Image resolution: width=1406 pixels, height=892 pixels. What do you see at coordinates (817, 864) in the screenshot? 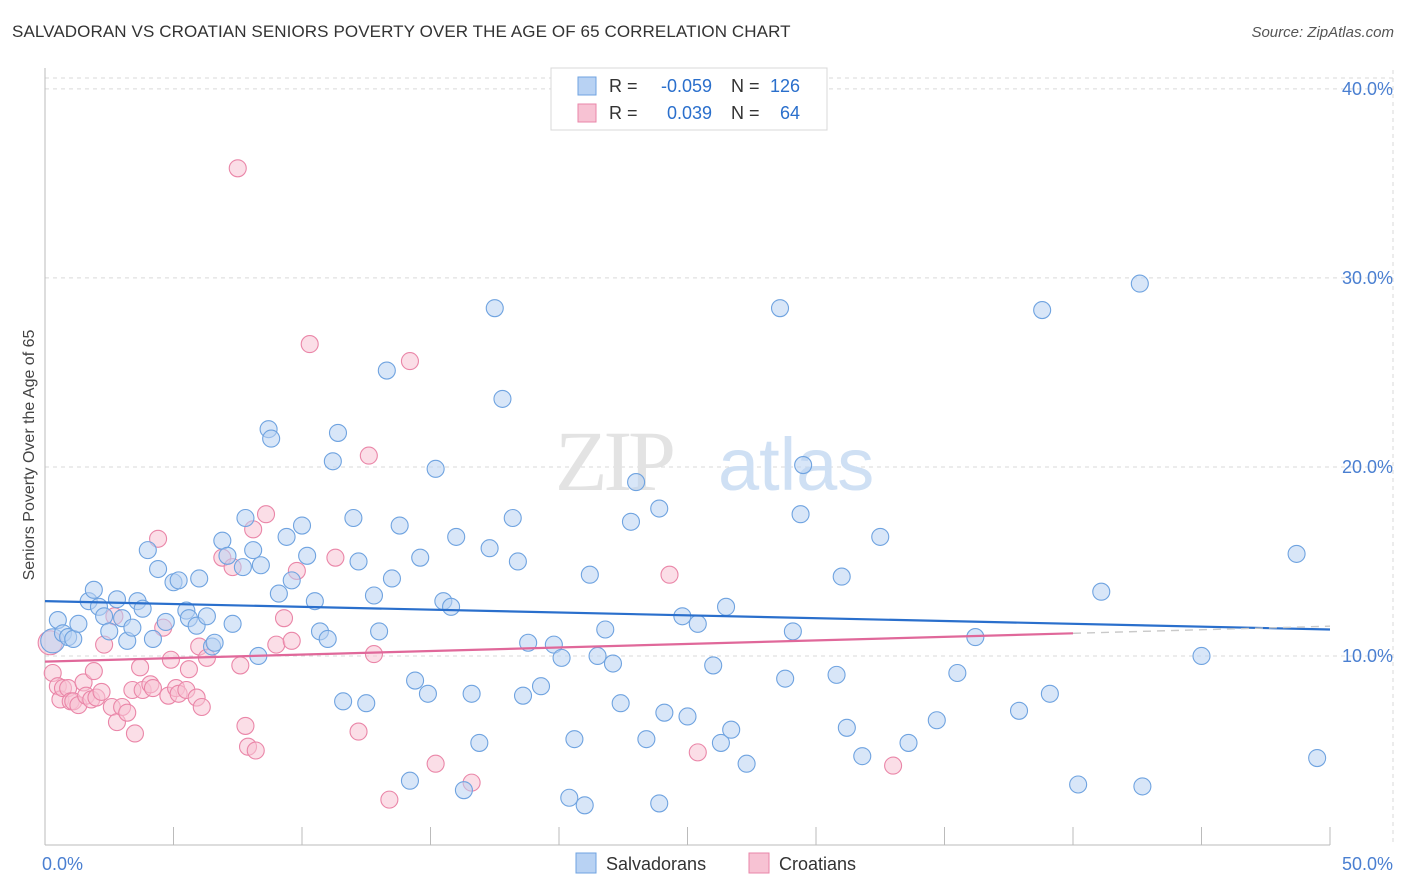
I see `legend-label-croatians: Croatians` at bounding box center [817, 864].